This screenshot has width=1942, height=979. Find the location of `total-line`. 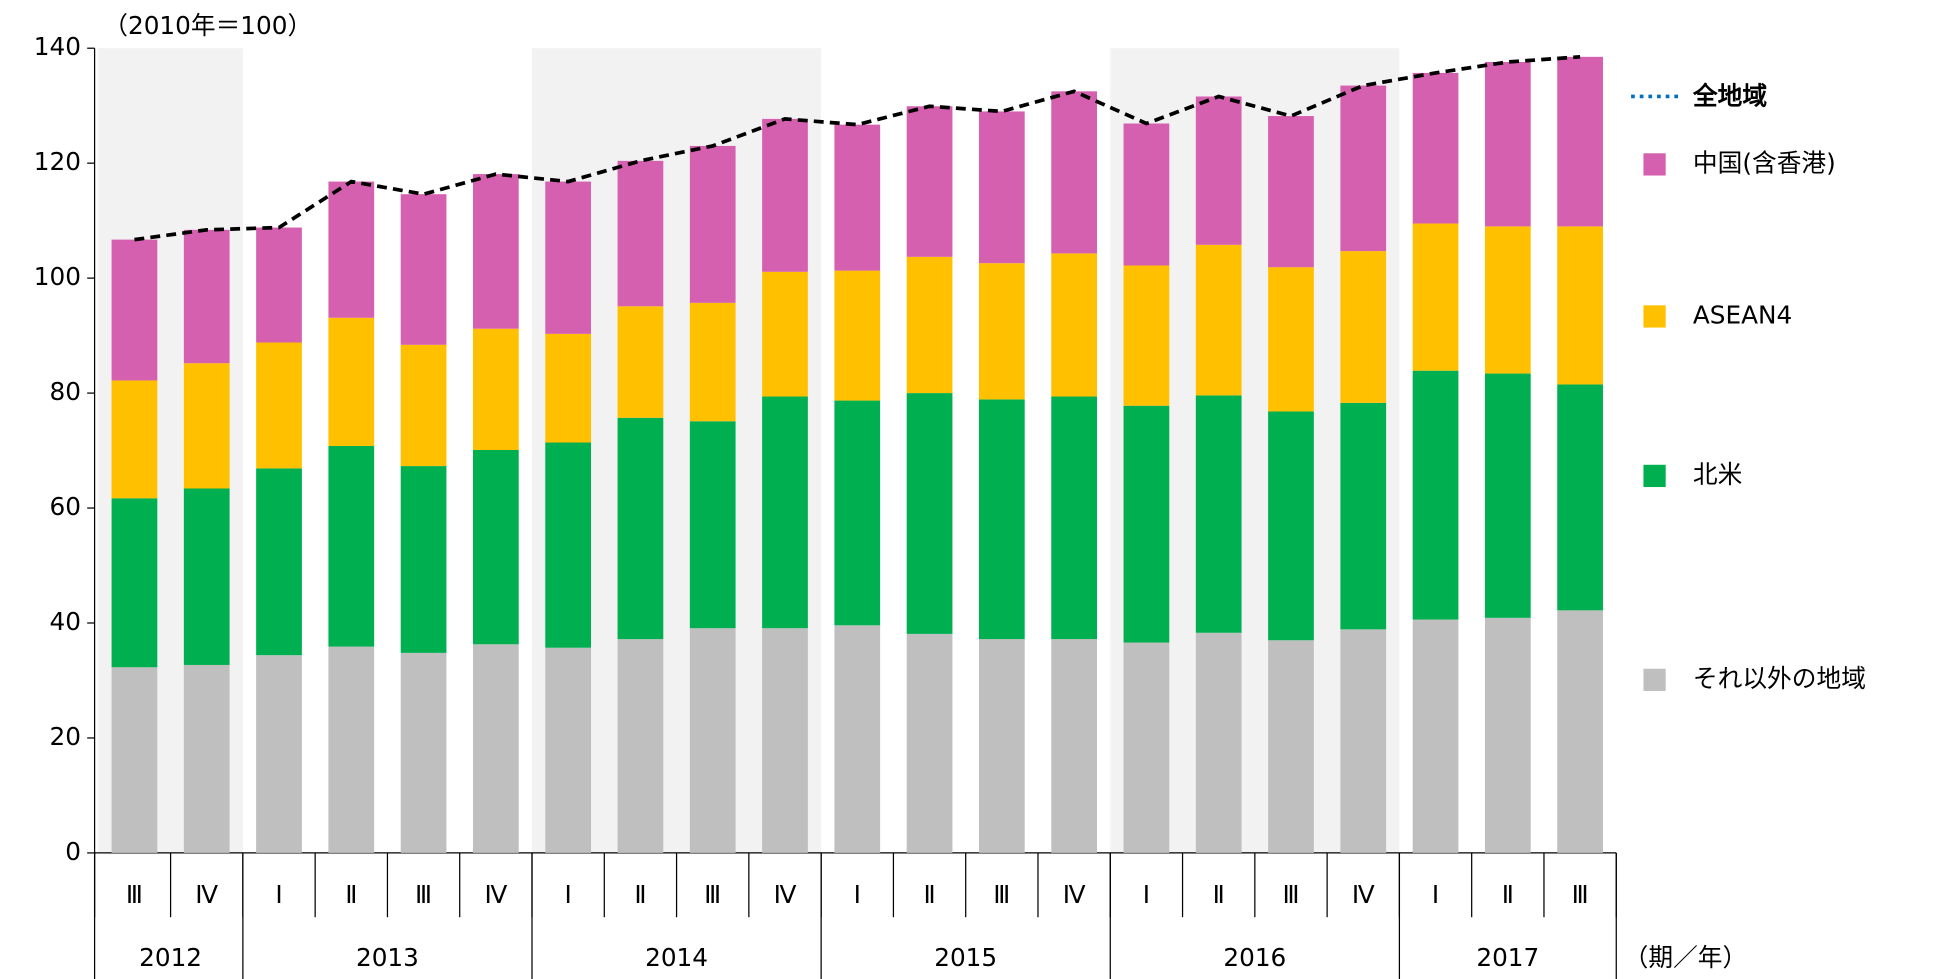

total-line is located at coordinates (857, 148).